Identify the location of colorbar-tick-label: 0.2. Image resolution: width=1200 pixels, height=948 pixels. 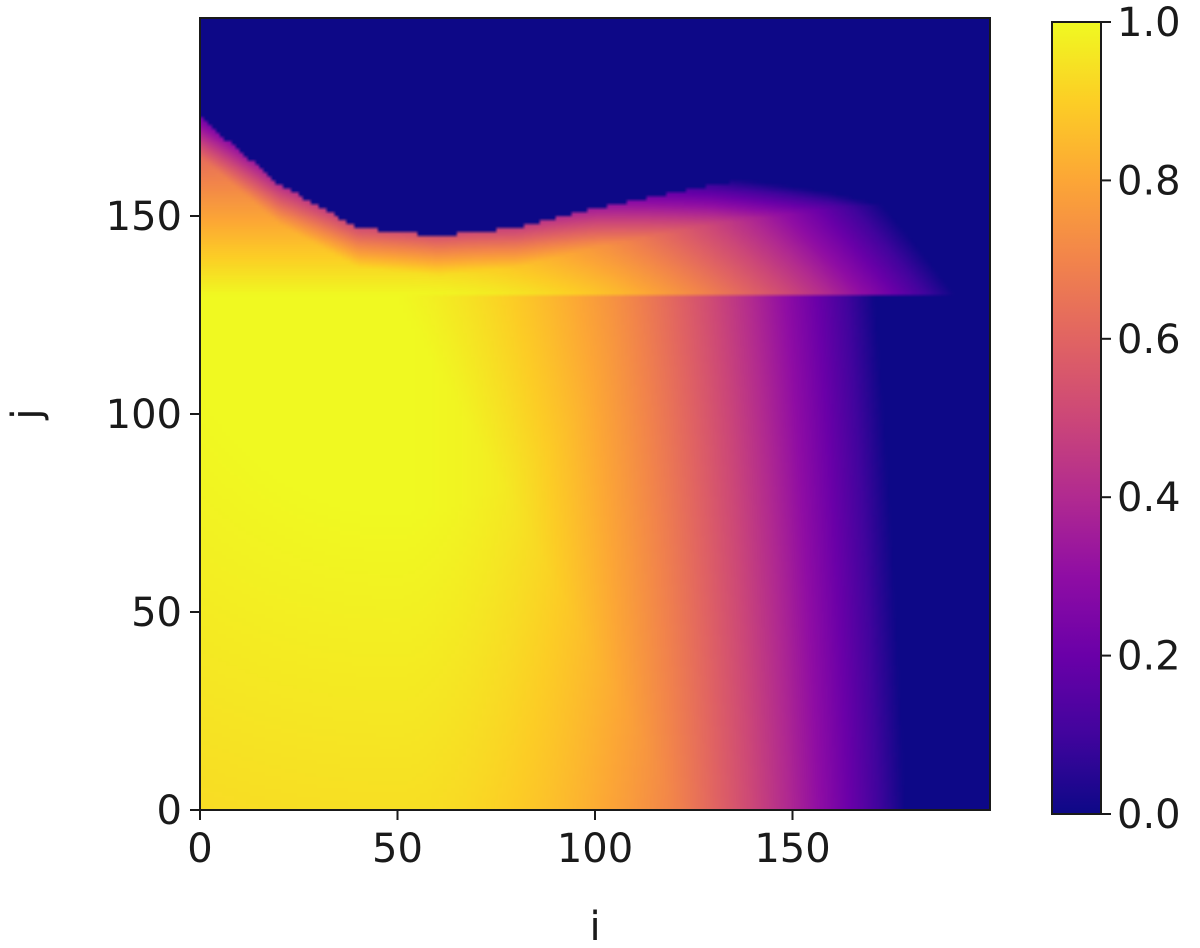
(1149, 657).